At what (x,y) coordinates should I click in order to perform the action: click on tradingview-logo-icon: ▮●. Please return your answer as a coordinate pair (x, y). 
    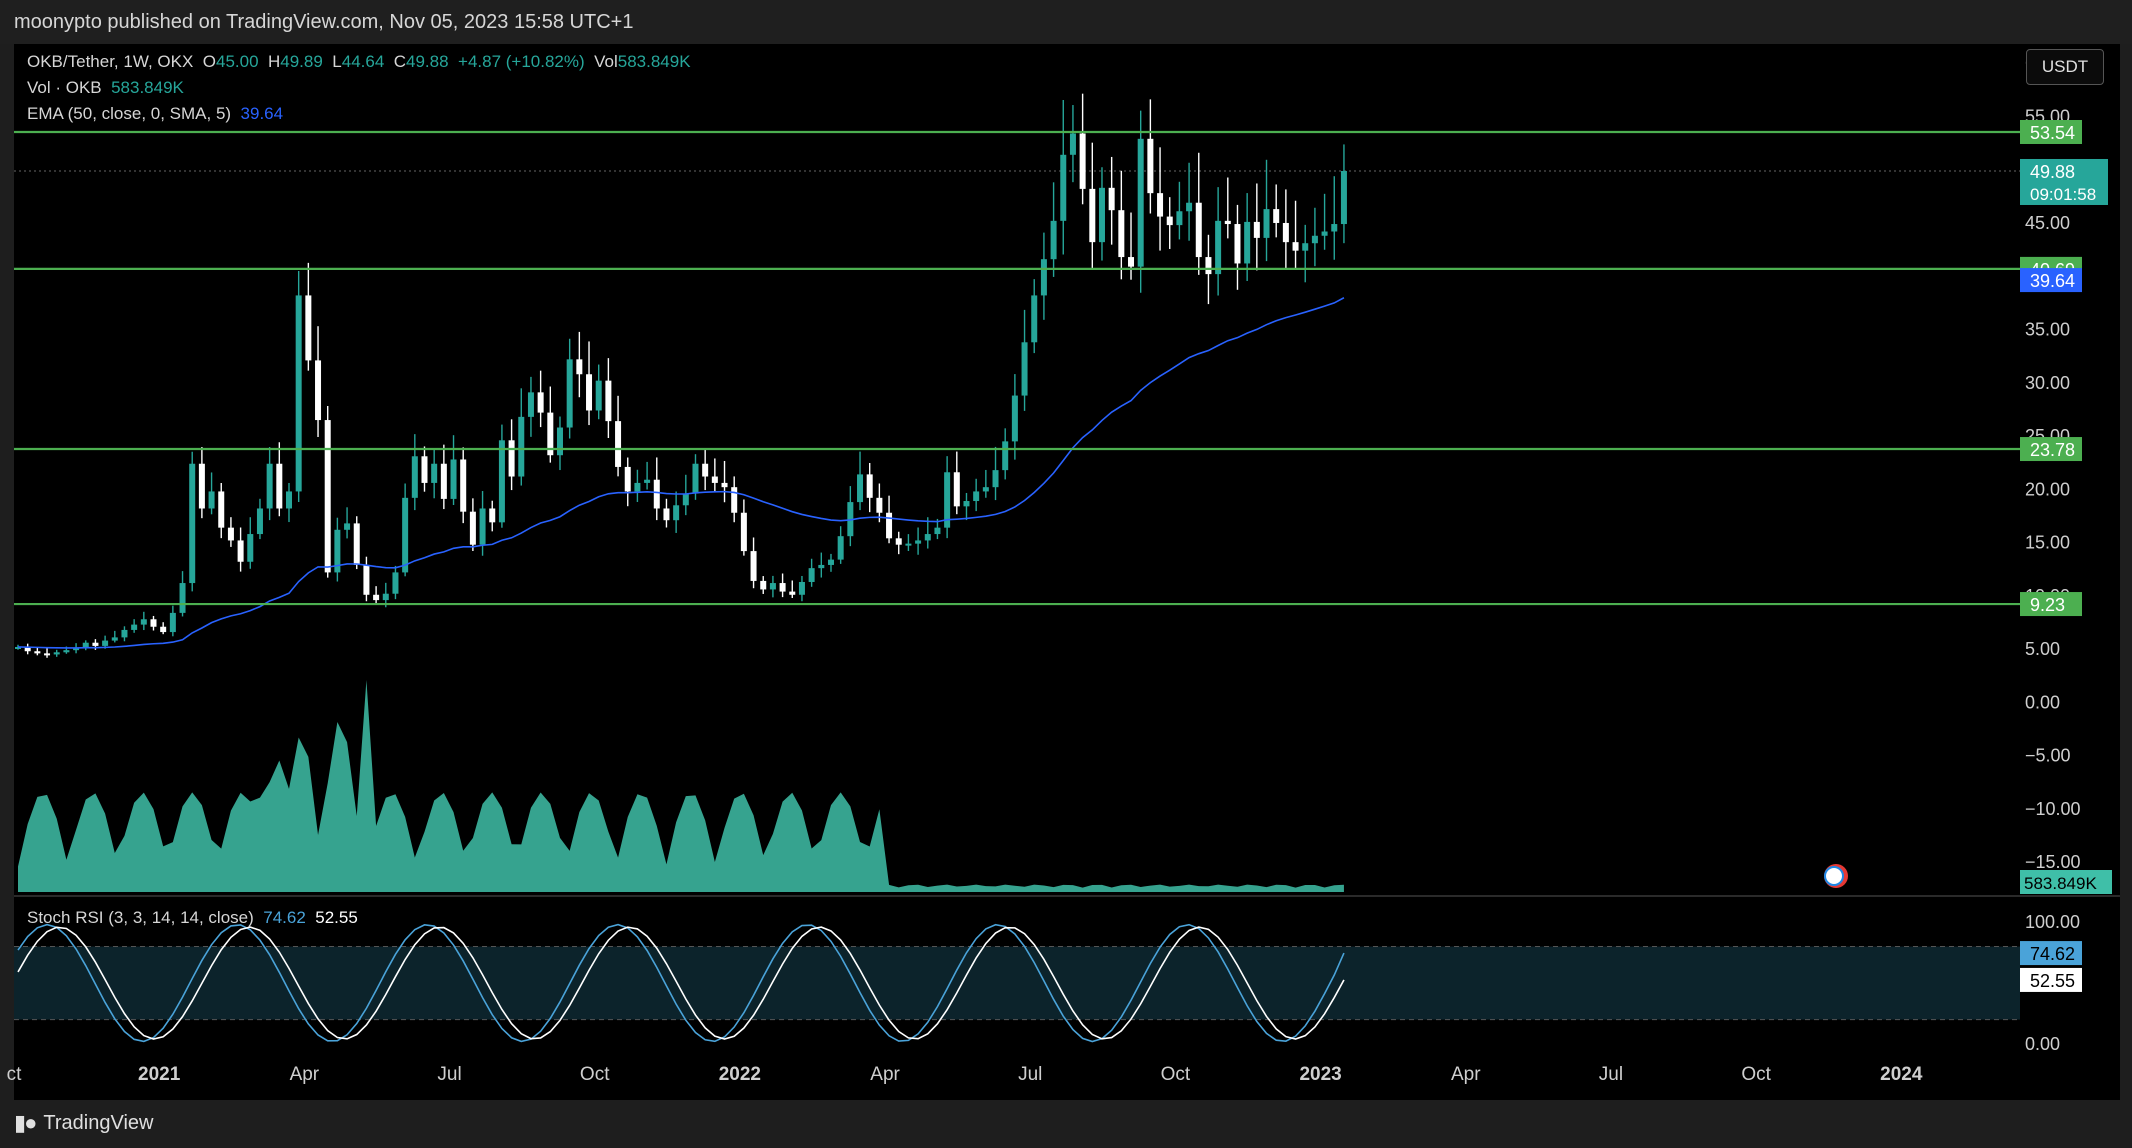
    Looking at the image, I should click on (25, 1122).